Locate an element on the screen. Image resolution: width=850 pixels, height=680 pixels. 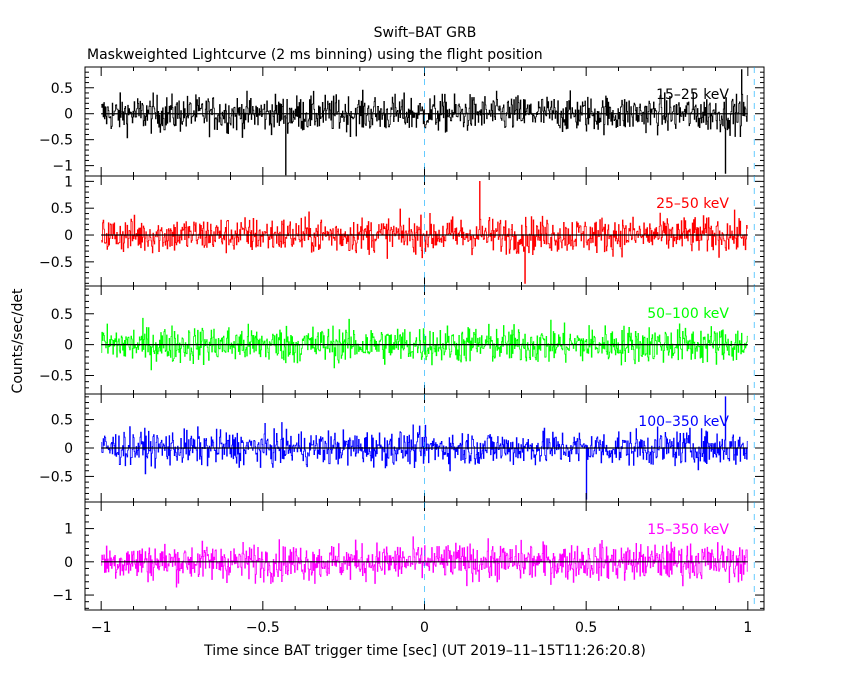
panel-4: 15–350 keV 1 0 −1 is located at coordinates (408, 556).